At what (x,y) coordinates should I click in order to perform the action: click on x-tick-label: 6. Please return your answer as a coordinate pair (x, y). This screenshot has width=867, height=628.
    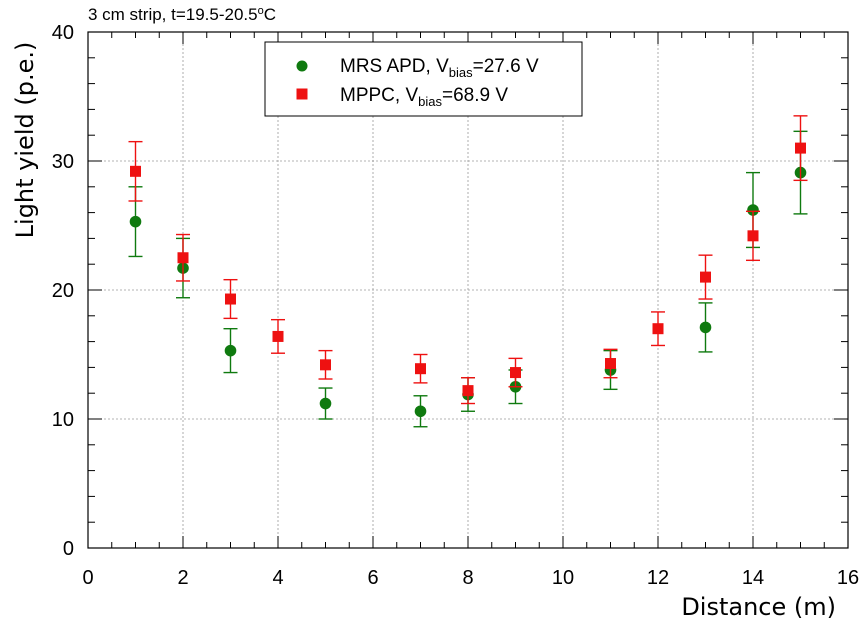
    Looking at the image, I should click on (372, 578).